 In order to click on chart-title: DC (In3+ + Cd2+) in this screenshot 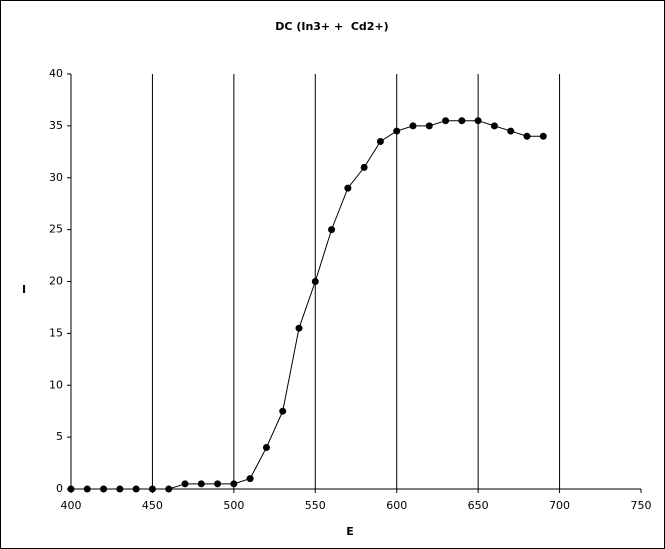, I will do `click(331, 26)`.